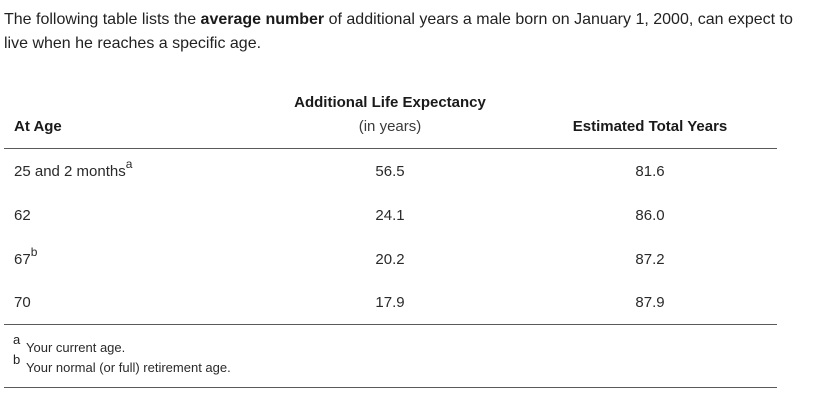 This screenshot has width=824, height=402. I want to click on body-rule, so click(390, 324).